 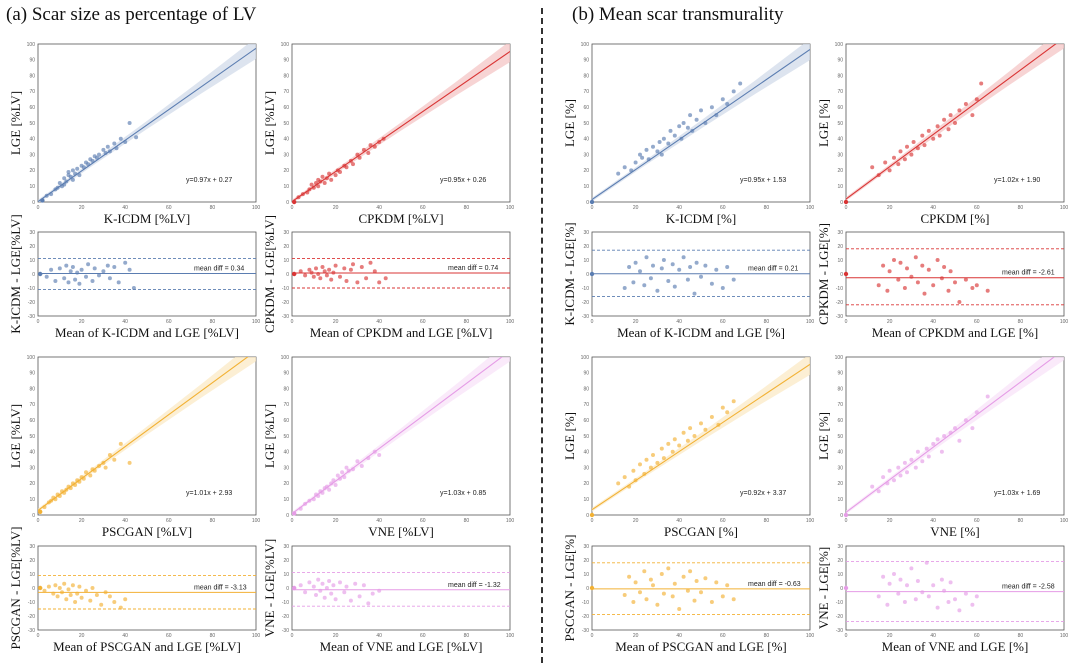 I want to click on chart12-fit-line, so click(x=701, y=437).